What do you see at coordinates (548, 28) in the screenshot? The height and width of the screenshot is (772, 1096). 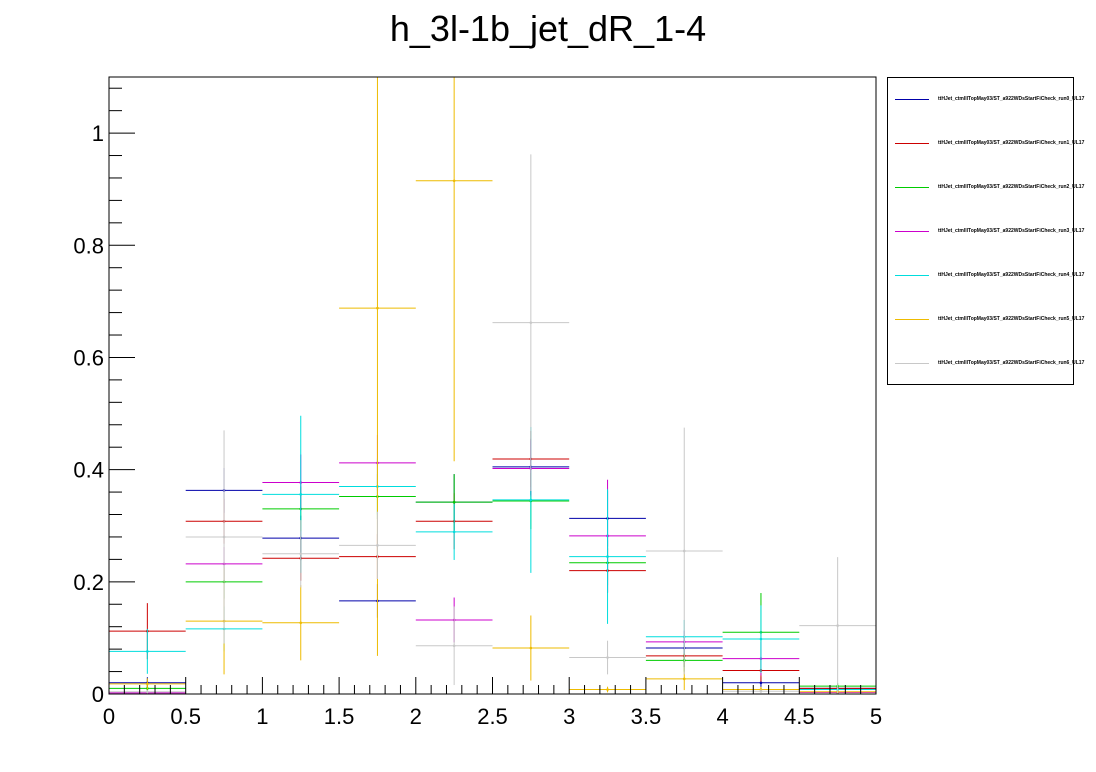 I see `chart-title: h_3l-1b_jet_dR_1-4` at bounding box center [548, 28].